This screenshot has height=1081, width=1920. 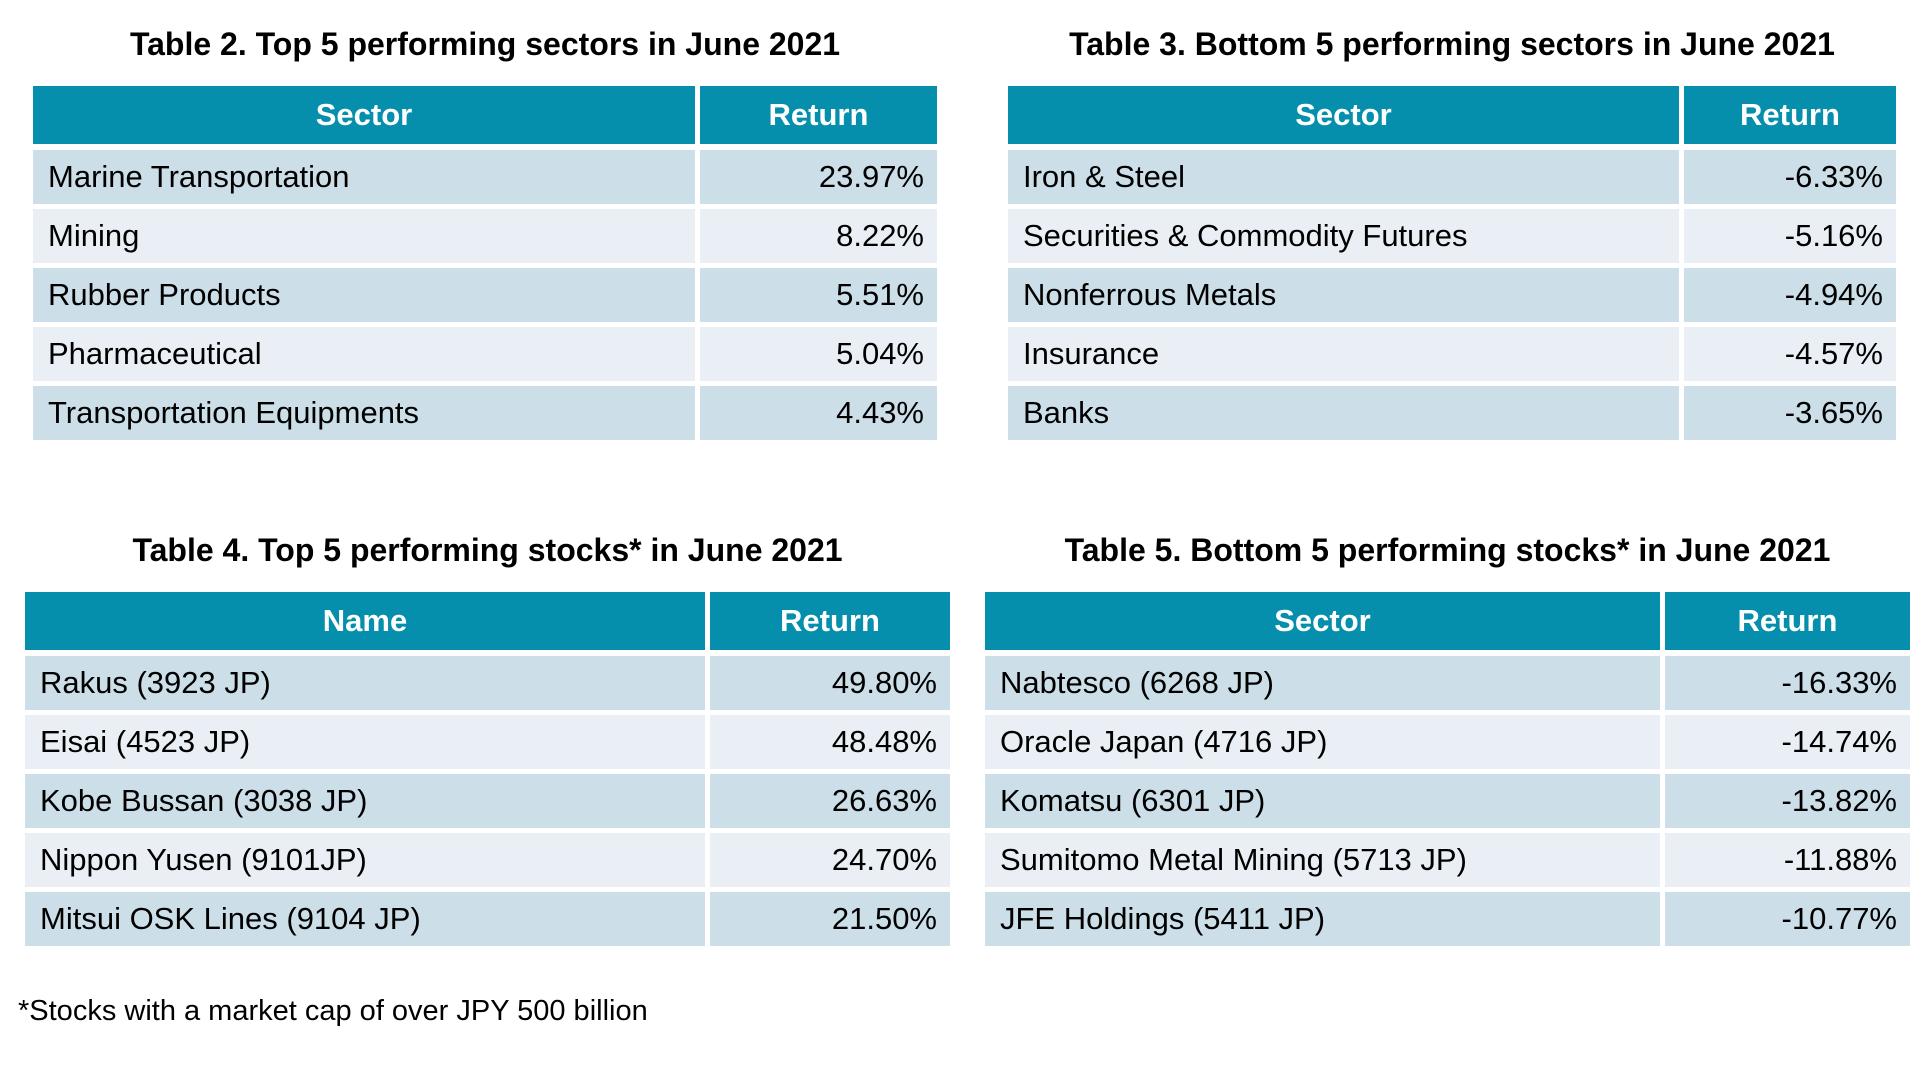 What do you see at coordinates (365, 742) in the screenshot?
I see `stock-name-cell: Eisai (4523 JP)` at bounding box center [365, 742].